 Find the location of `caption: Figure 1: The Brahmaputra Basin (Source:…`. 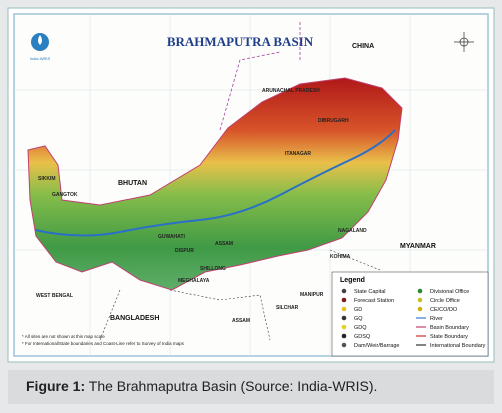

caption: Figure 1: The Brahmaputra Basin (Source:… is located at coordinates (201, 386).